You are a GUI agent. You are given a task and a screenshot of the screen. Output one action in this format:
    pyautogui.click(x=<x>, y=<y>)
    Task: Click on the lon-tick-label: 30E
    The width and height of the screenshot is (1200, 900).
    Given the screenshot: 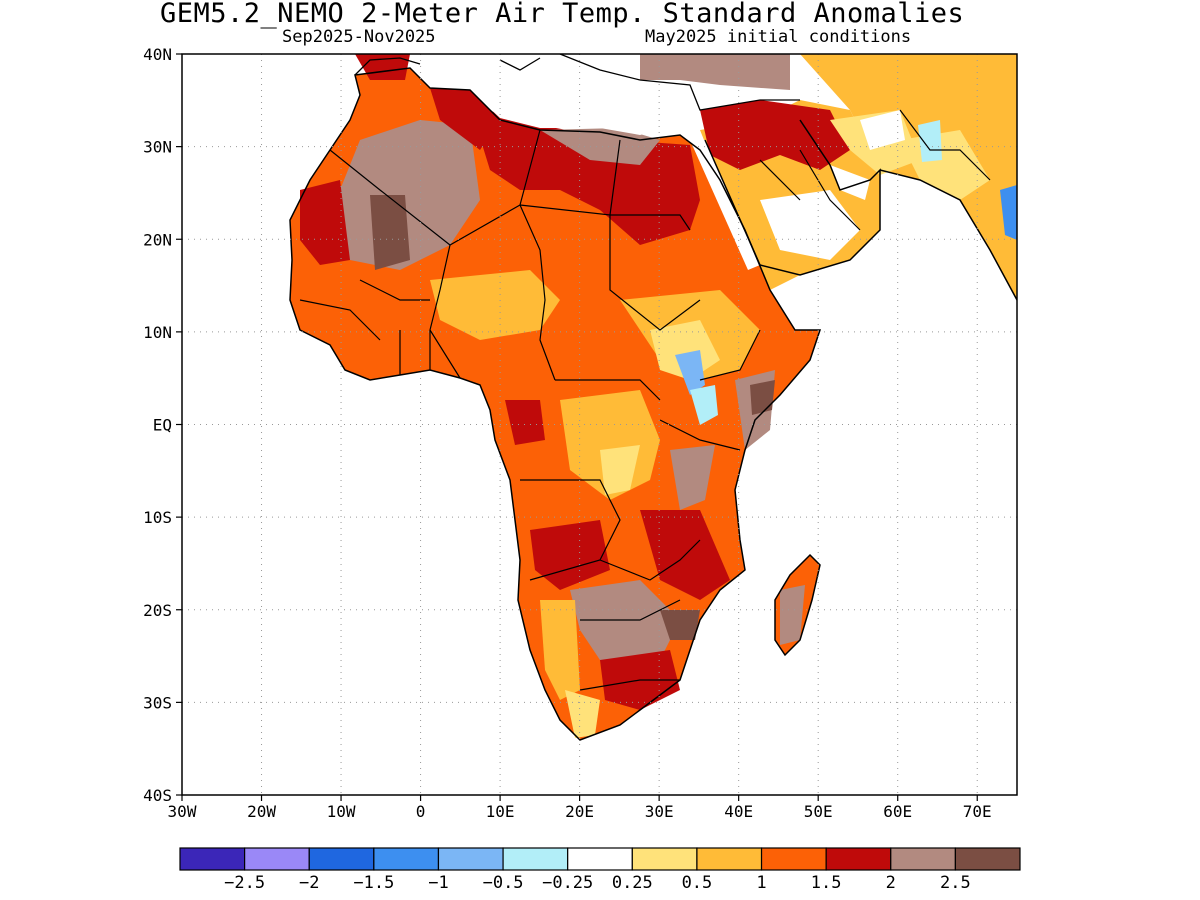 What is the action you would take?
    pyautogui.click(x=659, y=811)
    